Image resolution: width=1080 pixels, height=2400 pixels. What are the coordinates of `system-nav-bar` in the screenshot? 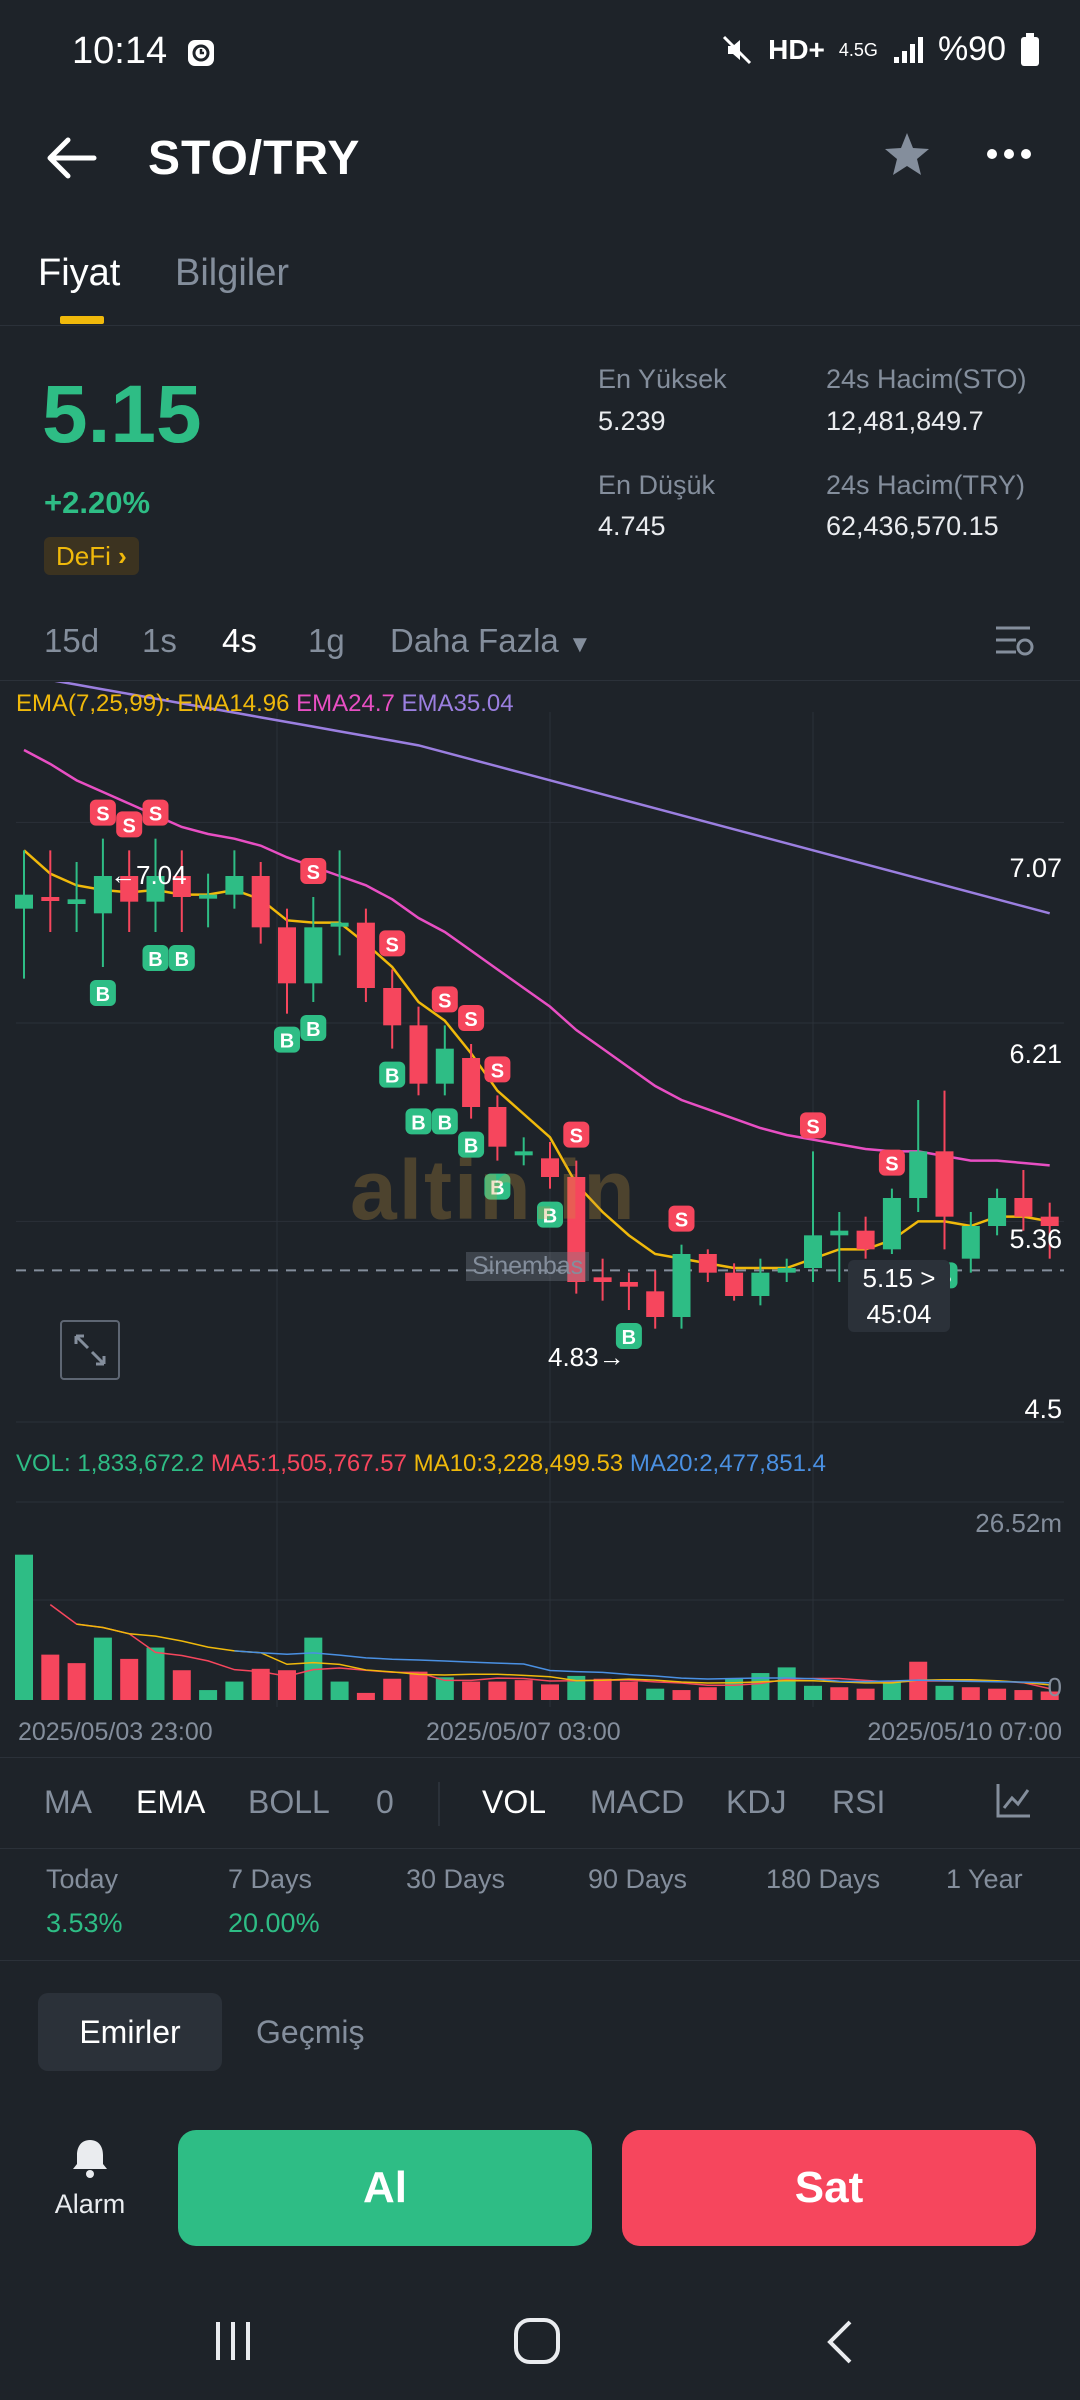 It's located at (540, 2330).